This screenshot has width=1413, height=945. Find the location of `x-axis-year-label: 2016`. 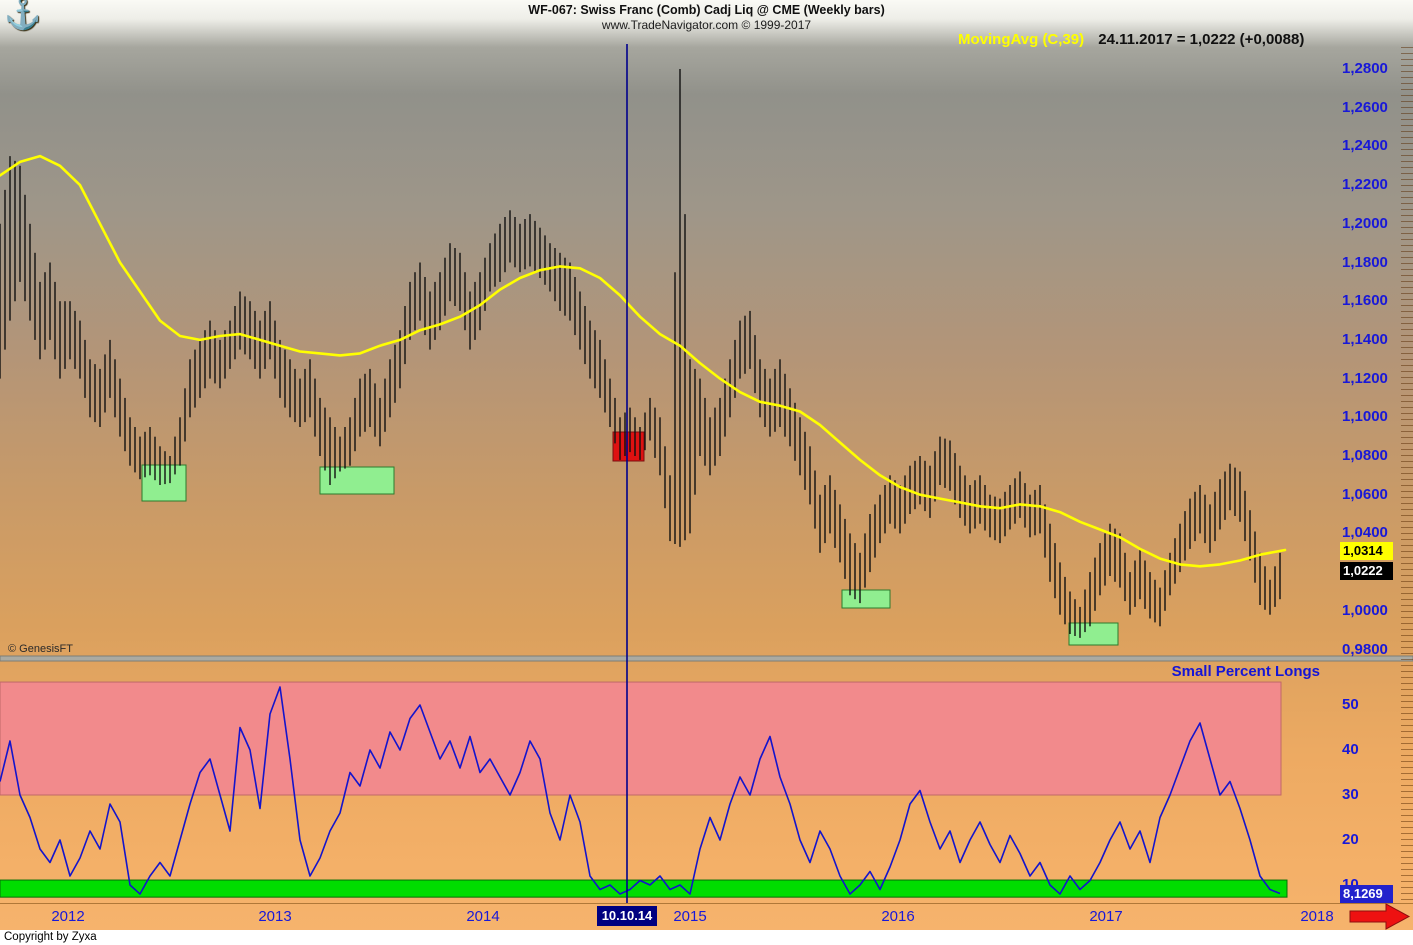

x-axis-year-label: 2016 is located at coordinates (898, 916).